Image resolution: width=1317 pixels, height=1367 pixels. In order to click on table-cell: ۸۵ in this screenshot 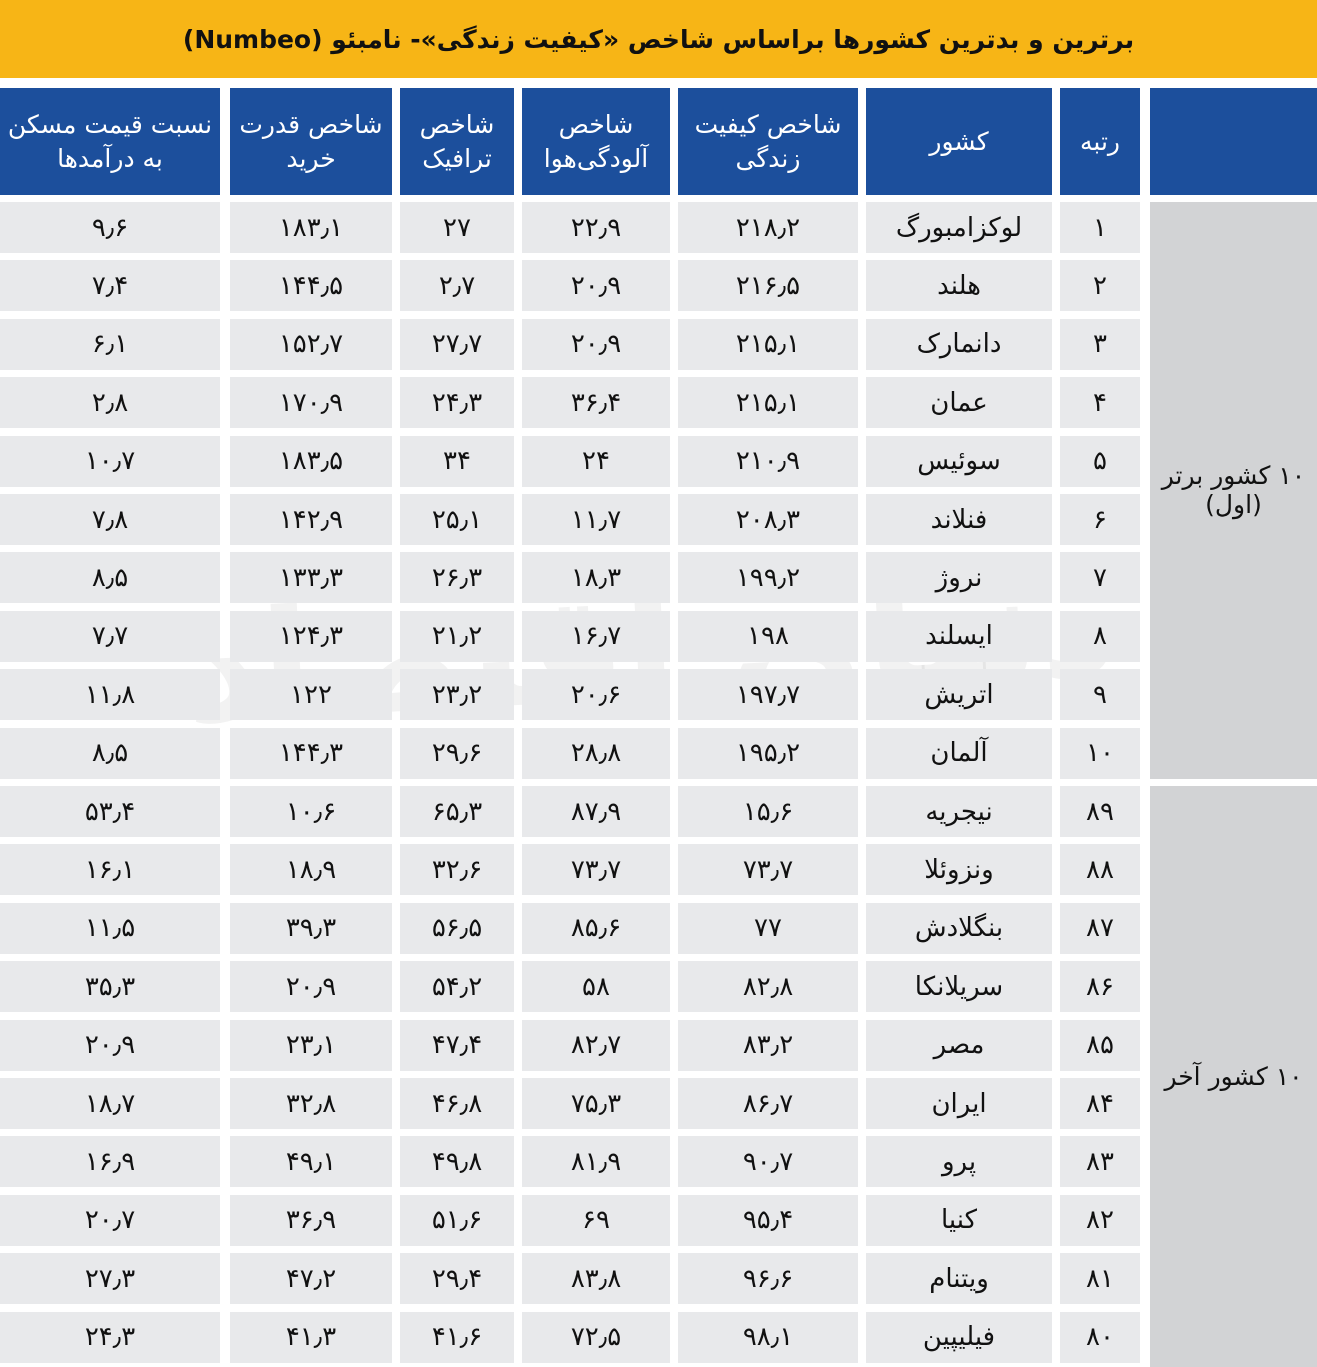, I will do `click(1100, 1045)`.